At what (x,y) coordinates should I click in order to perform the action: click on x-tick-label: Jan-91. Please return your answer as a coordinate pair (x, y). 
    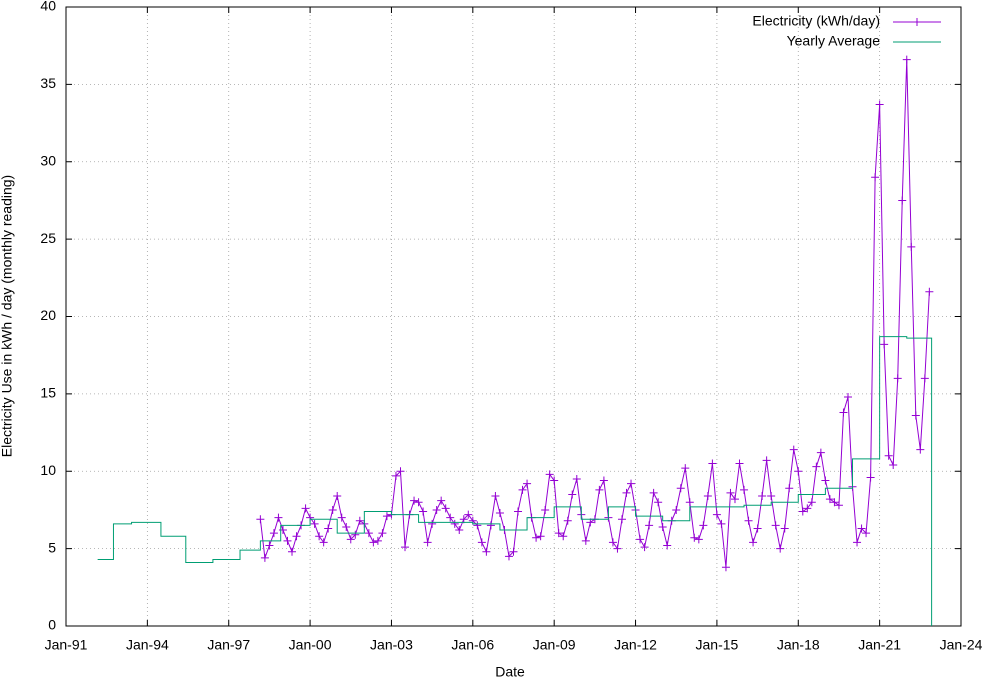
    Looking at the image, I should click on (66, 645).